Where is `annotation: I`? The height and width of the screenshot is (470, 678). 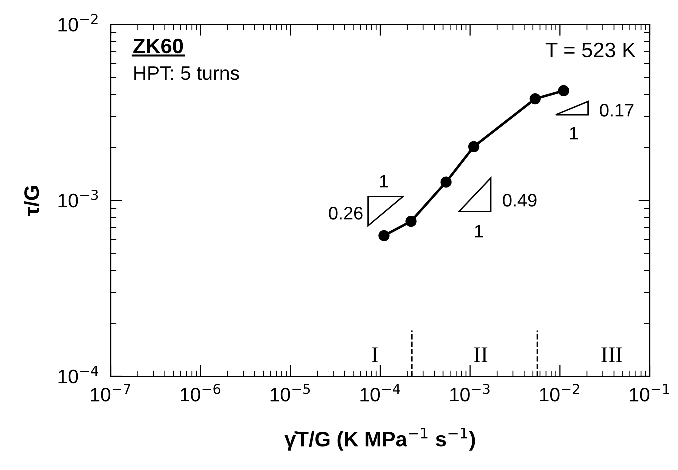
annotation: I is located at coordinates (375, 355).